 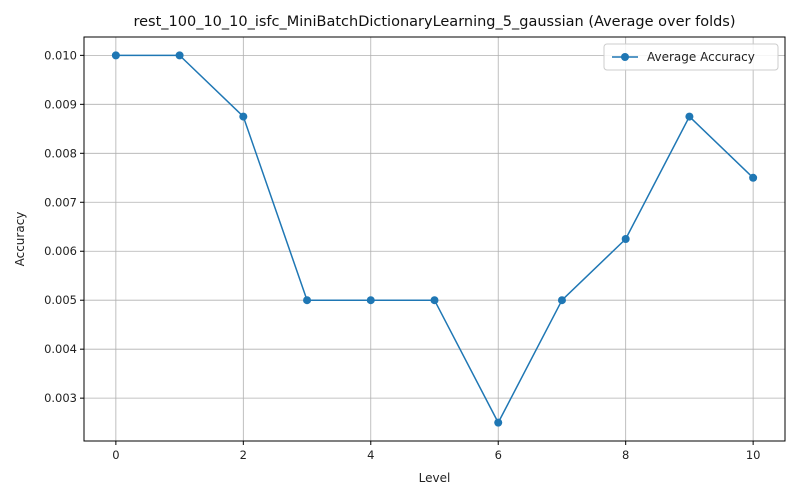 I want to click on x-tick-label: 8, so click(x=625, y=455).